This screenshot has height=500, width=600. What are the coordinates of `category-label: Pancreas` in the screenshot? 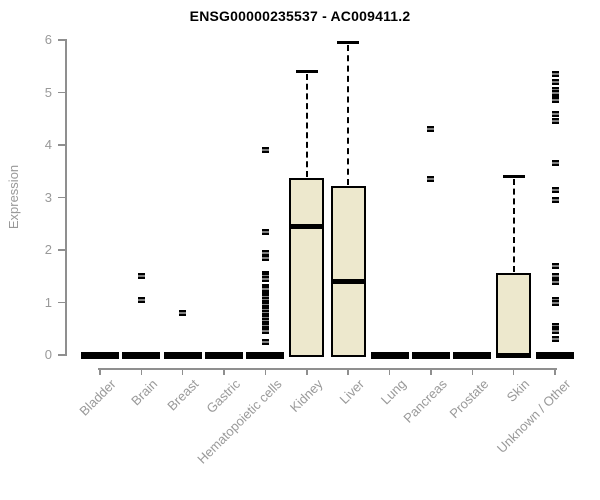 It's located at (425, 401).